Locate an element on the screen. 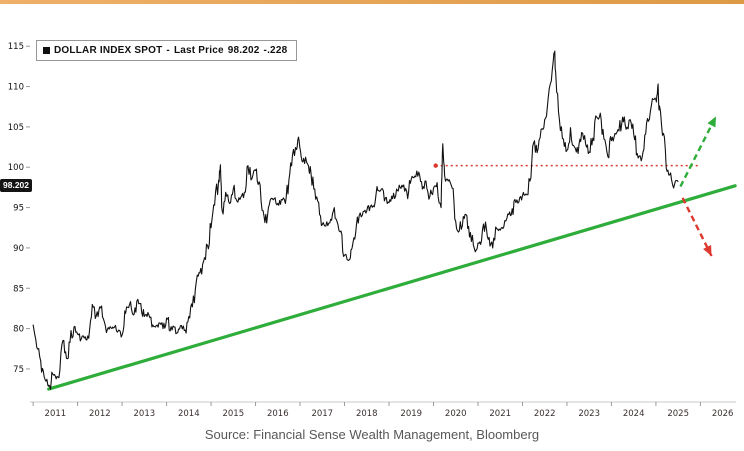 The width and height of the screenshot is (744, 451). svg-text: 100 is located at coordinates (16, 168).